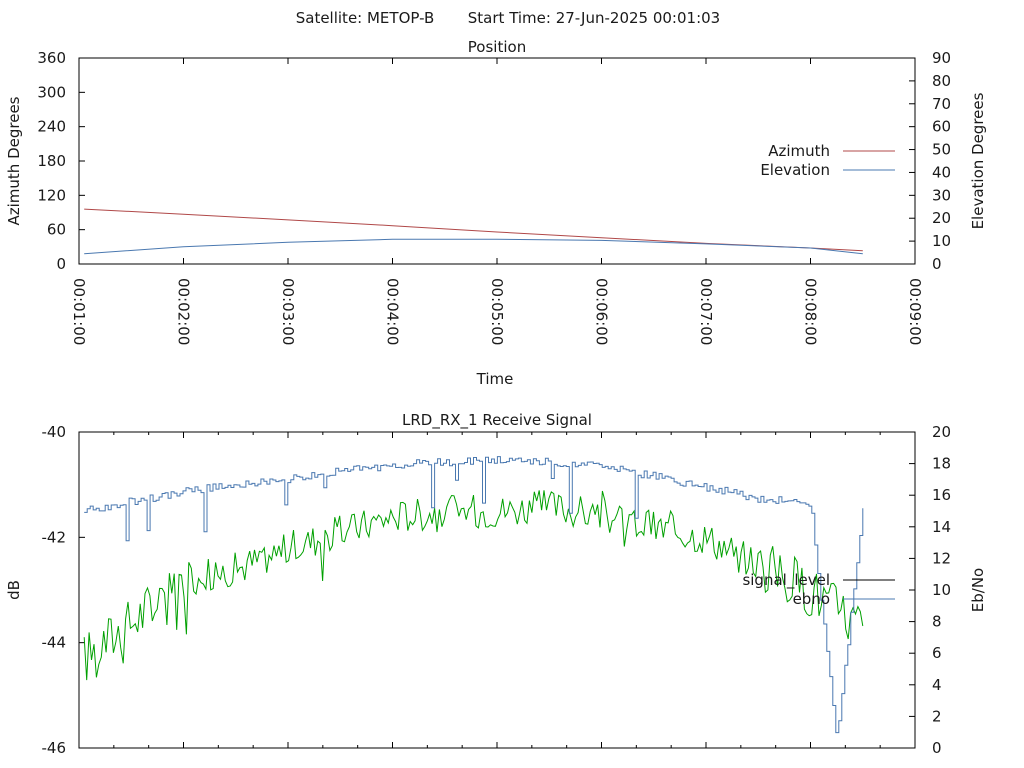 The image size is (1024, 768). Describe the element at coordinates (288, 311) in the screenshot. I see `position-x-tick-label: 00:03:00` at that location.